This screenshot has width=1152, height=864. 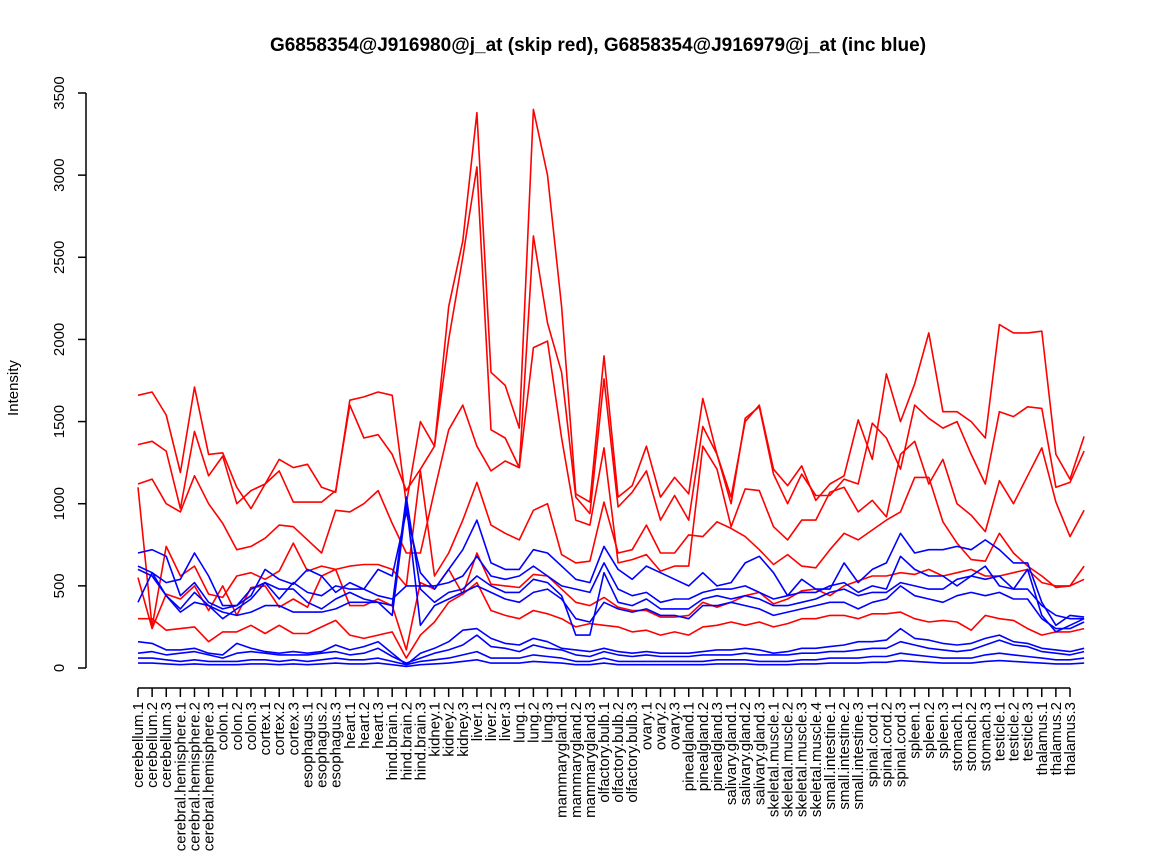 What do you see at coordinates (350, 725) in the screenshot?
I see `x-tick-label: heart.1` at bounding box center [350, 725].